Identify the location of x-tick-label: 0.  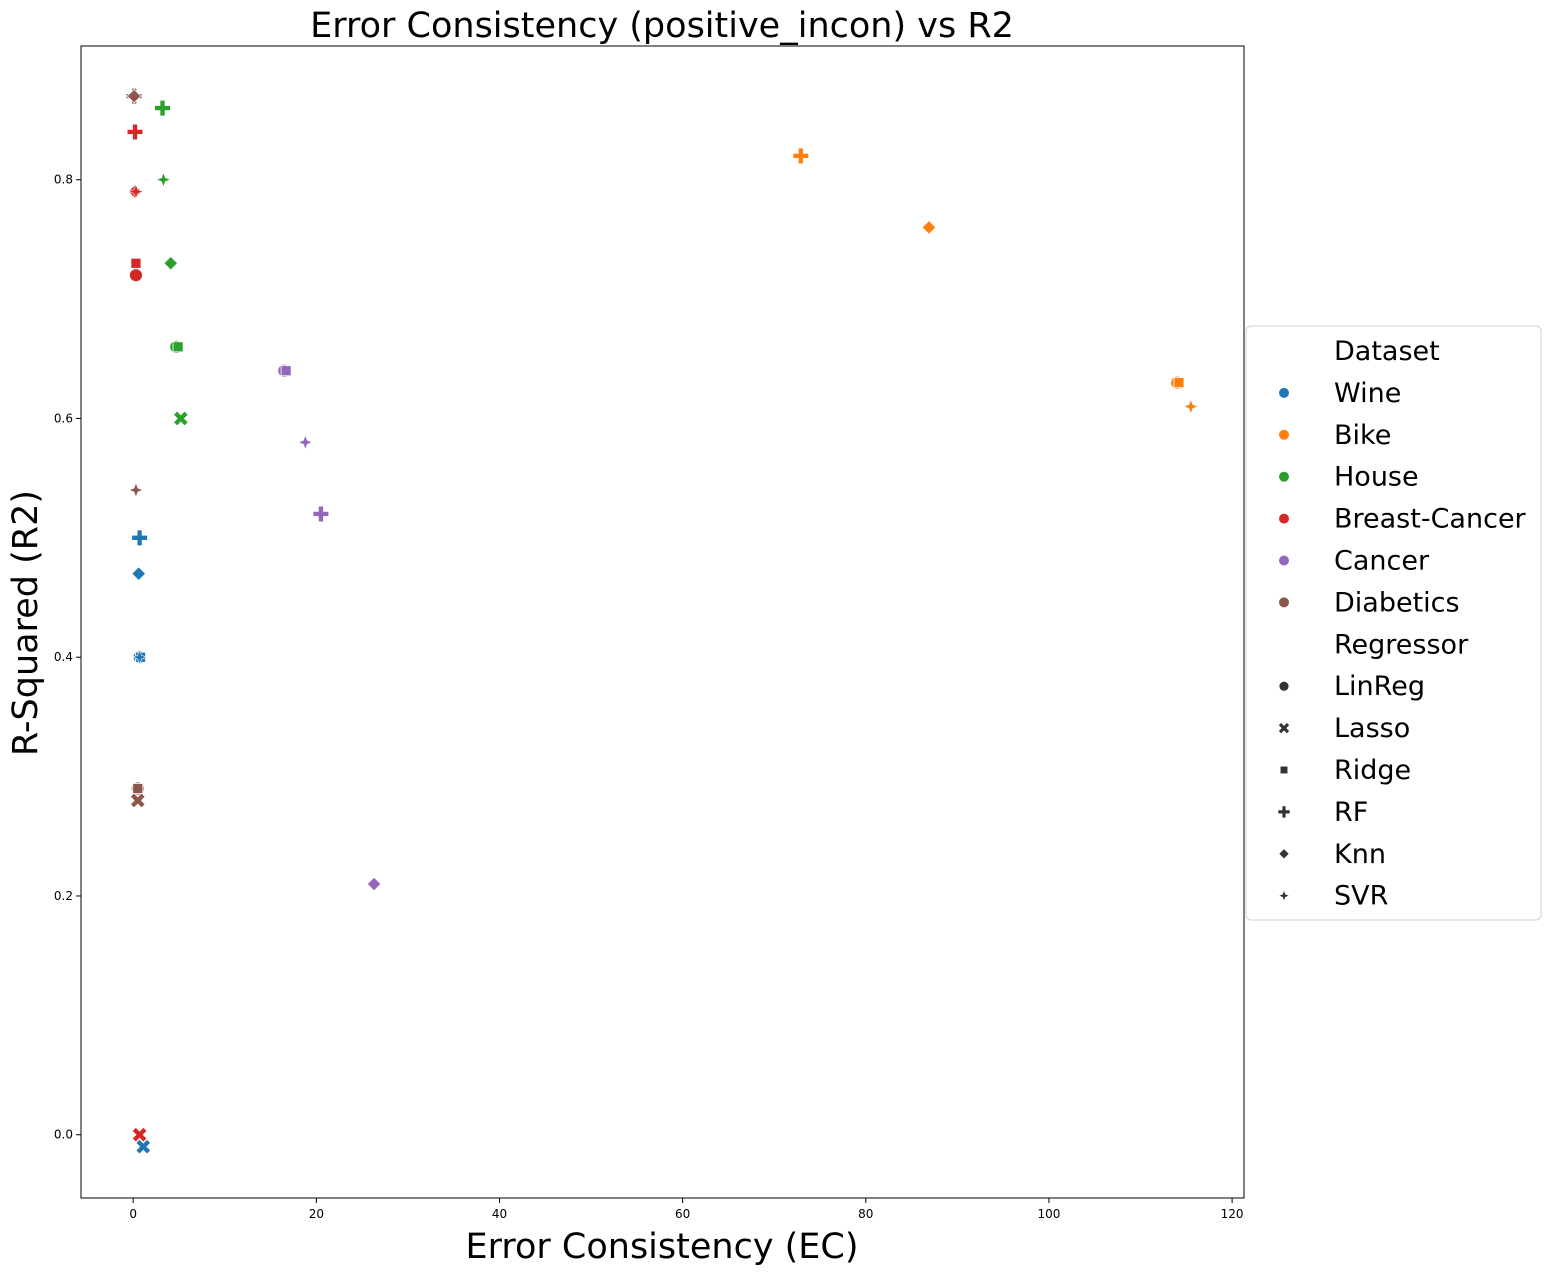
(133, 1214).